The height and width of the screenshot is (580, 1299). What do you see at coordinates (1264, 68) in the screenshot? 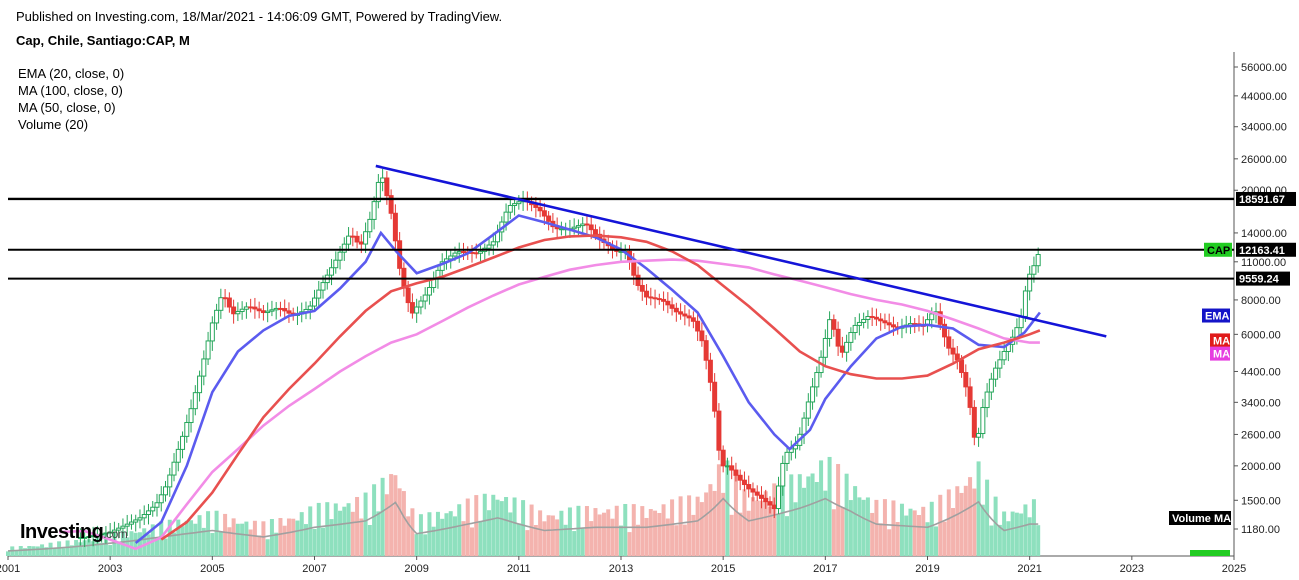
I see `y-tick-label: 56000.00` at bounding box center [1264, 68].